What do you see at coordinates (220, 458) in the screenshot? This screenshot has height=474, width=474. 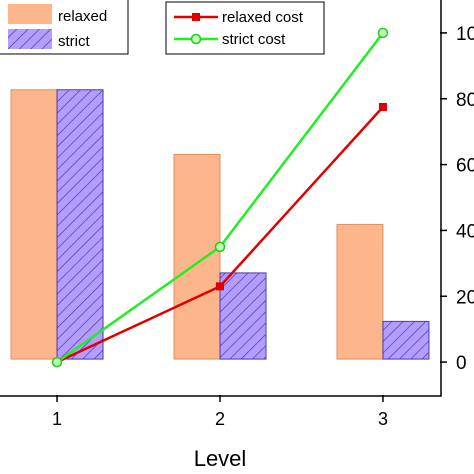 I see `x-axis-label: Level` at bounding box center [220, 458].